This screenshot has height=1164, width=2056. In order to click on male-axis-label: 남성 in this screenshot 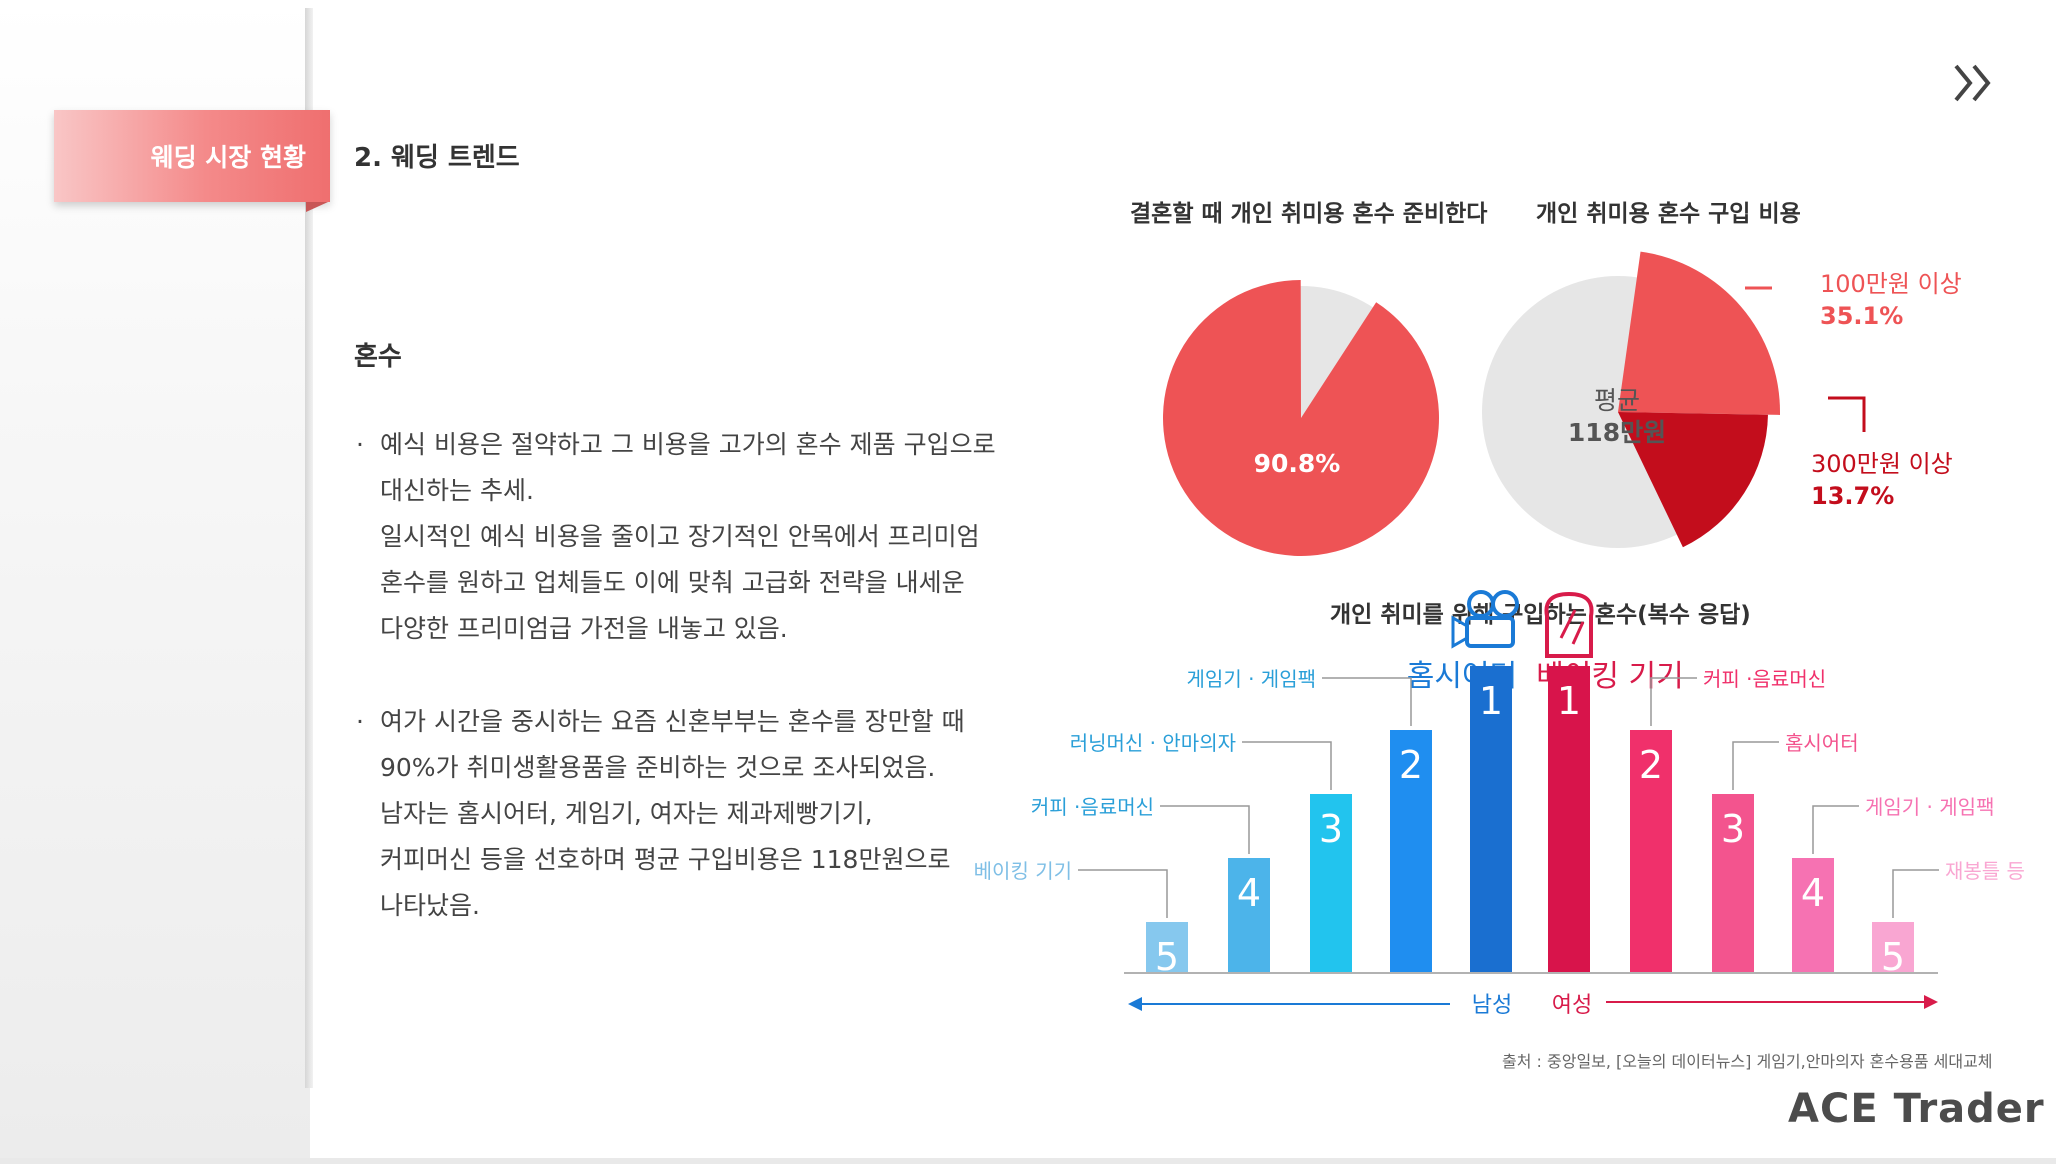, I will do `click(1492, 1005)`.